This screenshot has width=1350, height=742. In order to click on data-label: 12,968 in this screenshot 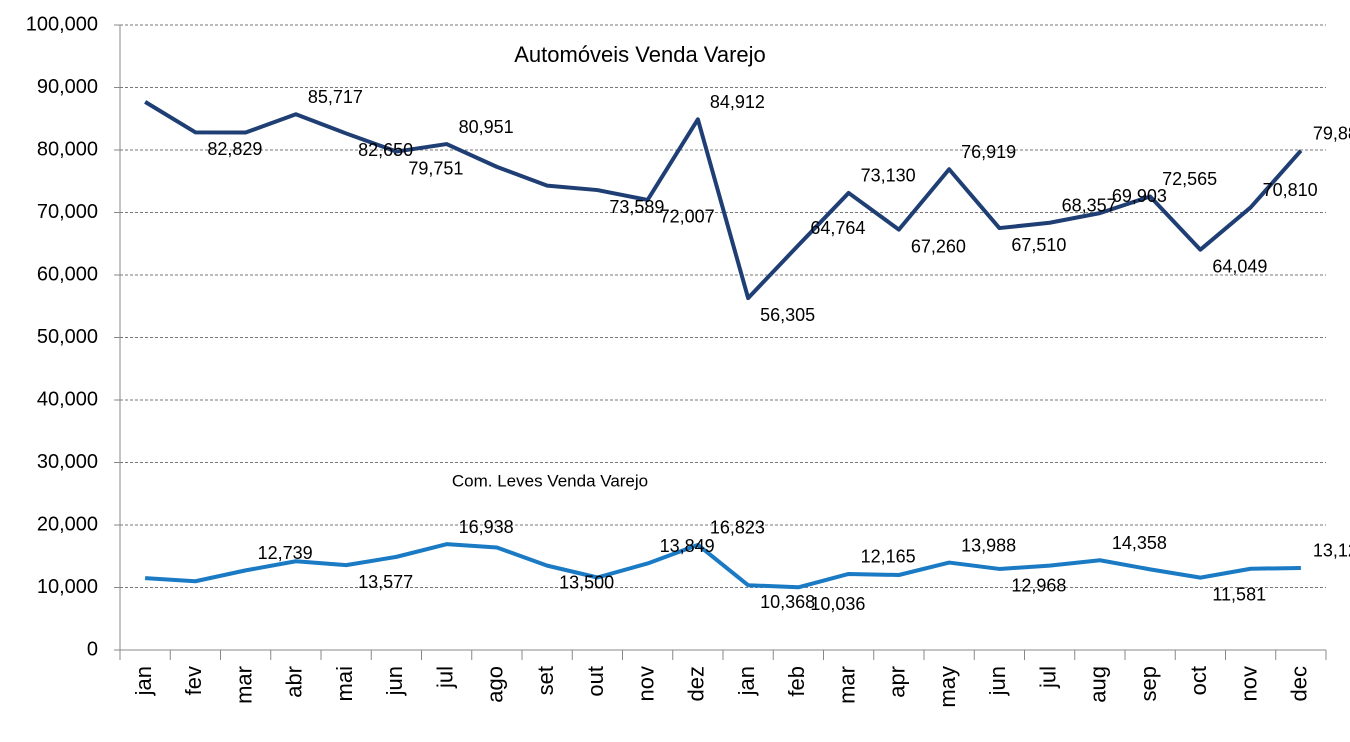, I will do `click(1038, 586)`.